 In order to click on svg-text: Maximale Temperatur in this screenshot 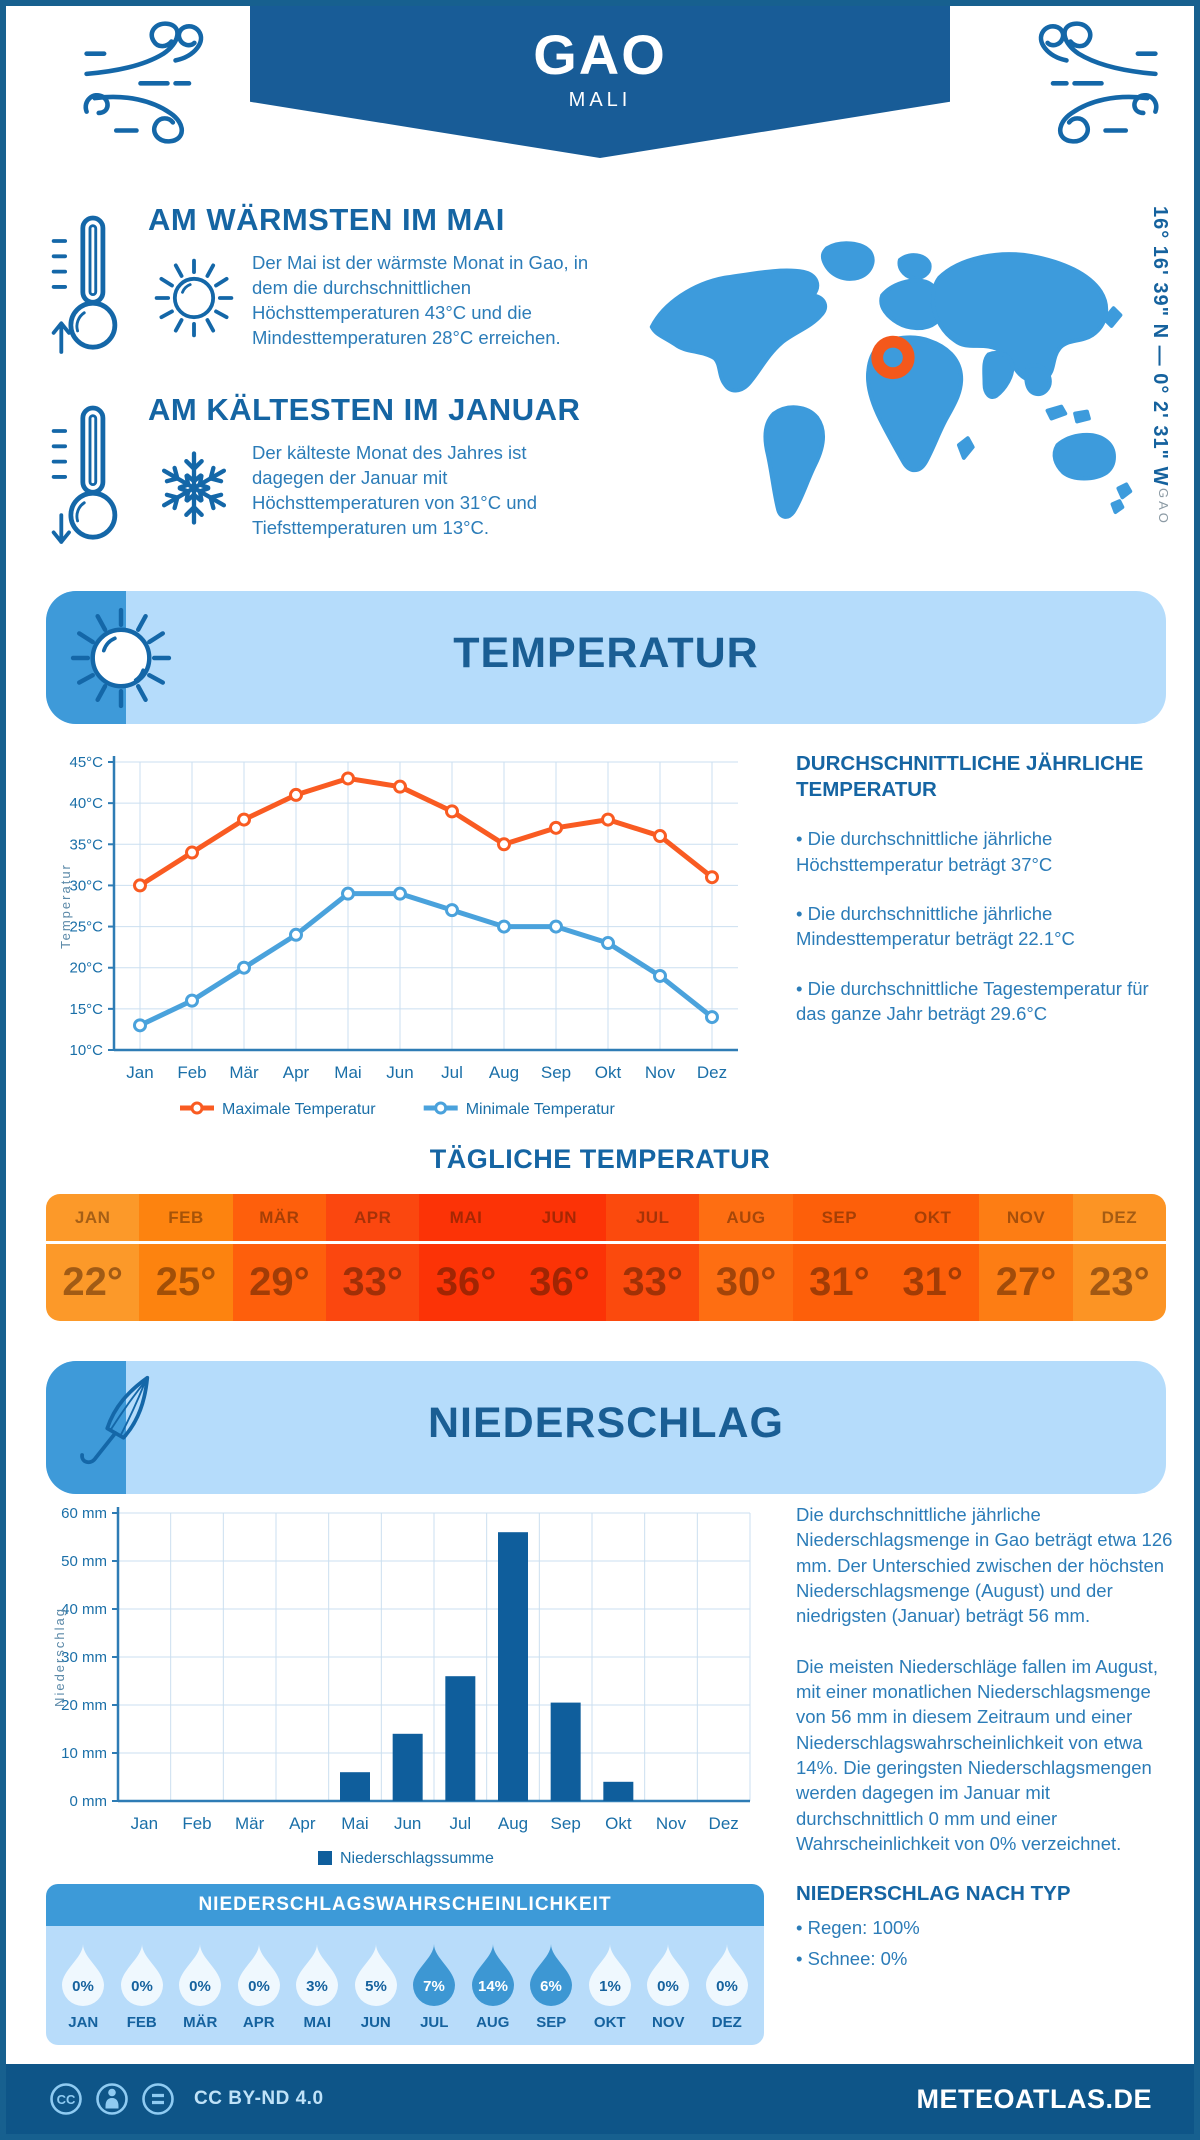, I will do `click(299, 1109)`.